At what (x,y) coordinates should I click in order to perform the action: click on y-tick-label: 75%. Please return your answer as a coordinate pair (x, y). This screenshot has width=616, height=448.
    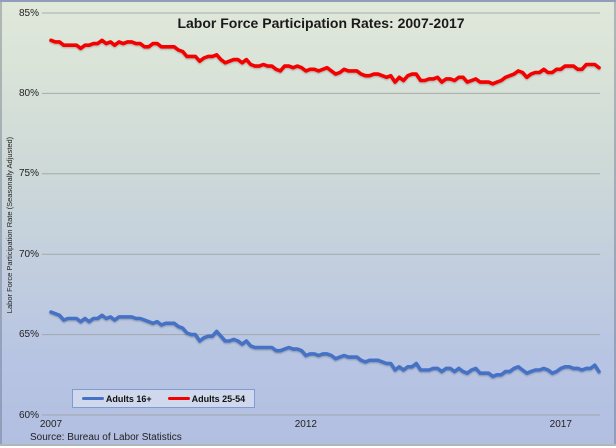
    Looking at the image, I should click on (28, 174).